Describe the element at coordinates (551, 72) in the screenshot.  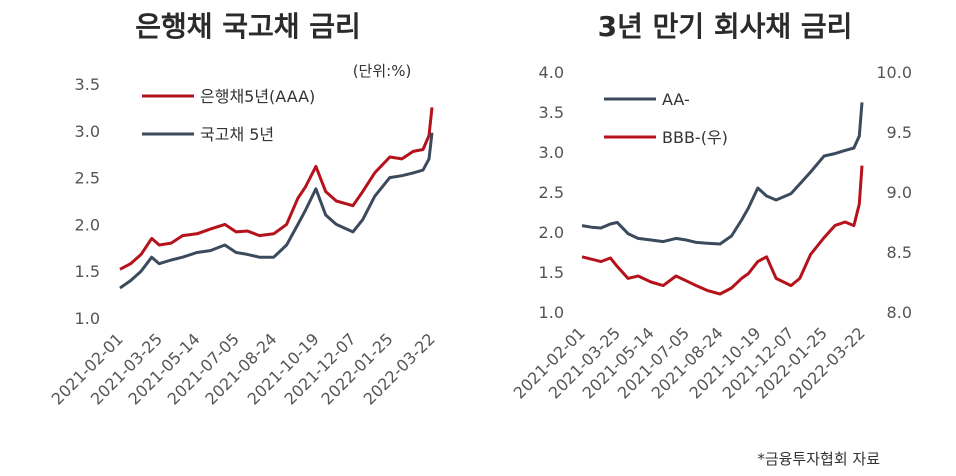
I see `chart2-ytick: 4.0` at that location.